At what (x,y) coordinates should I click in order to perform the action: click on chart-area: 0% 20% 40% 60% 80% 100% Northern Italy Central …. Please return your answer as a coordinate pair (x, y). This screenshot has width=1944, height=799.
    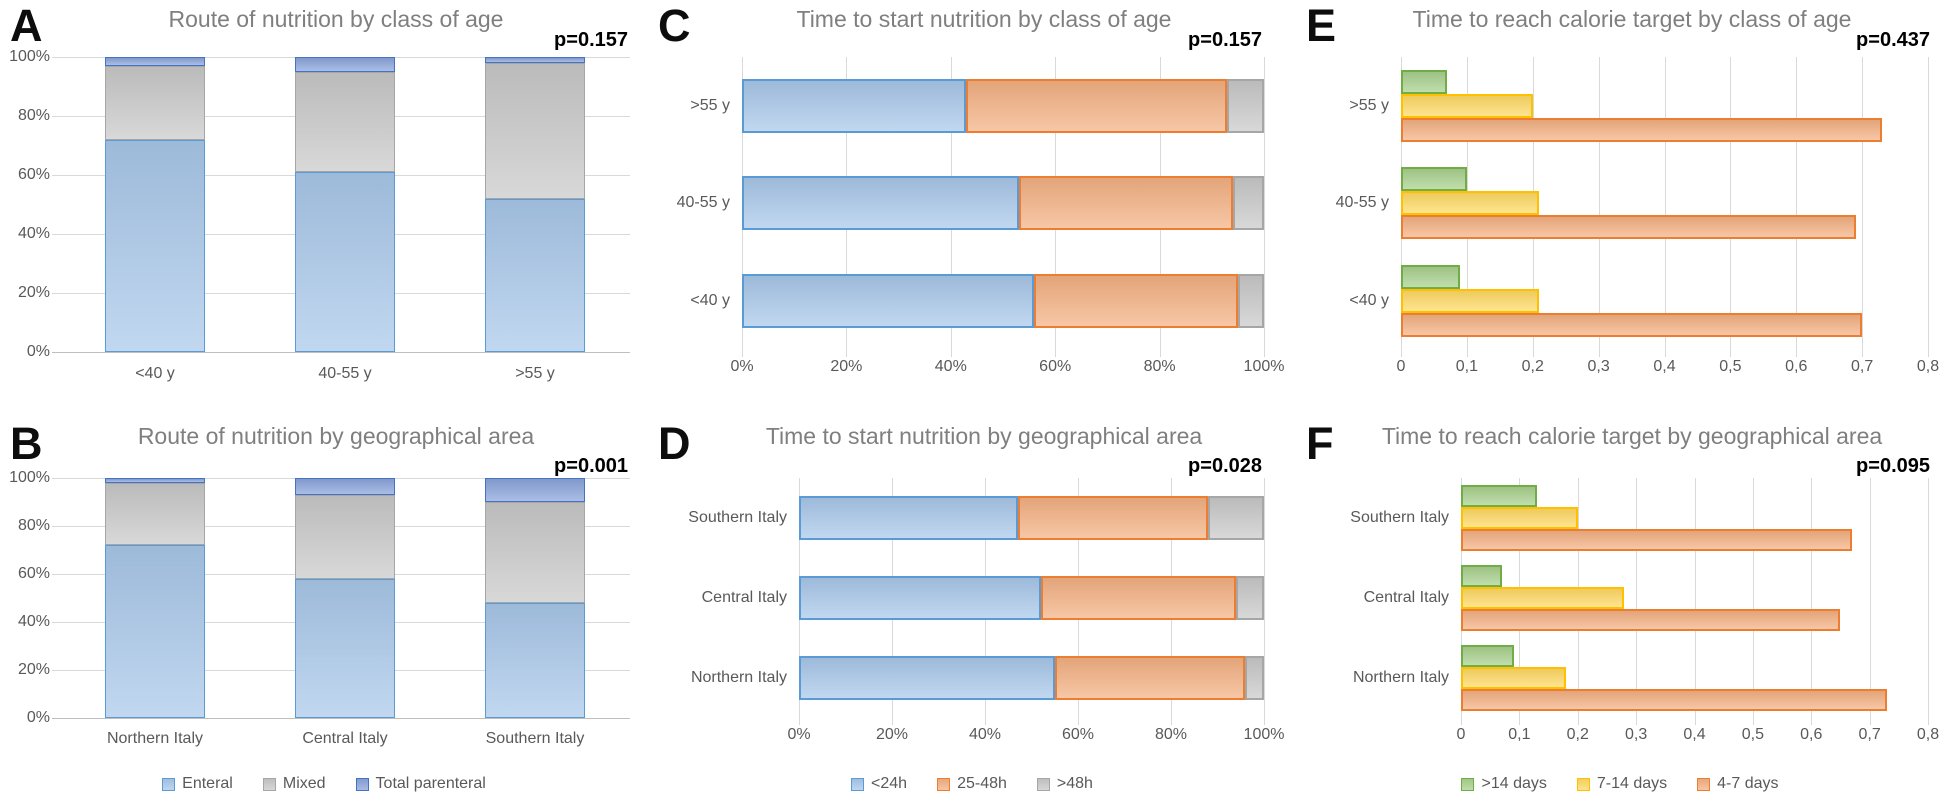
    Looking at the image, I should click on (327, 608).